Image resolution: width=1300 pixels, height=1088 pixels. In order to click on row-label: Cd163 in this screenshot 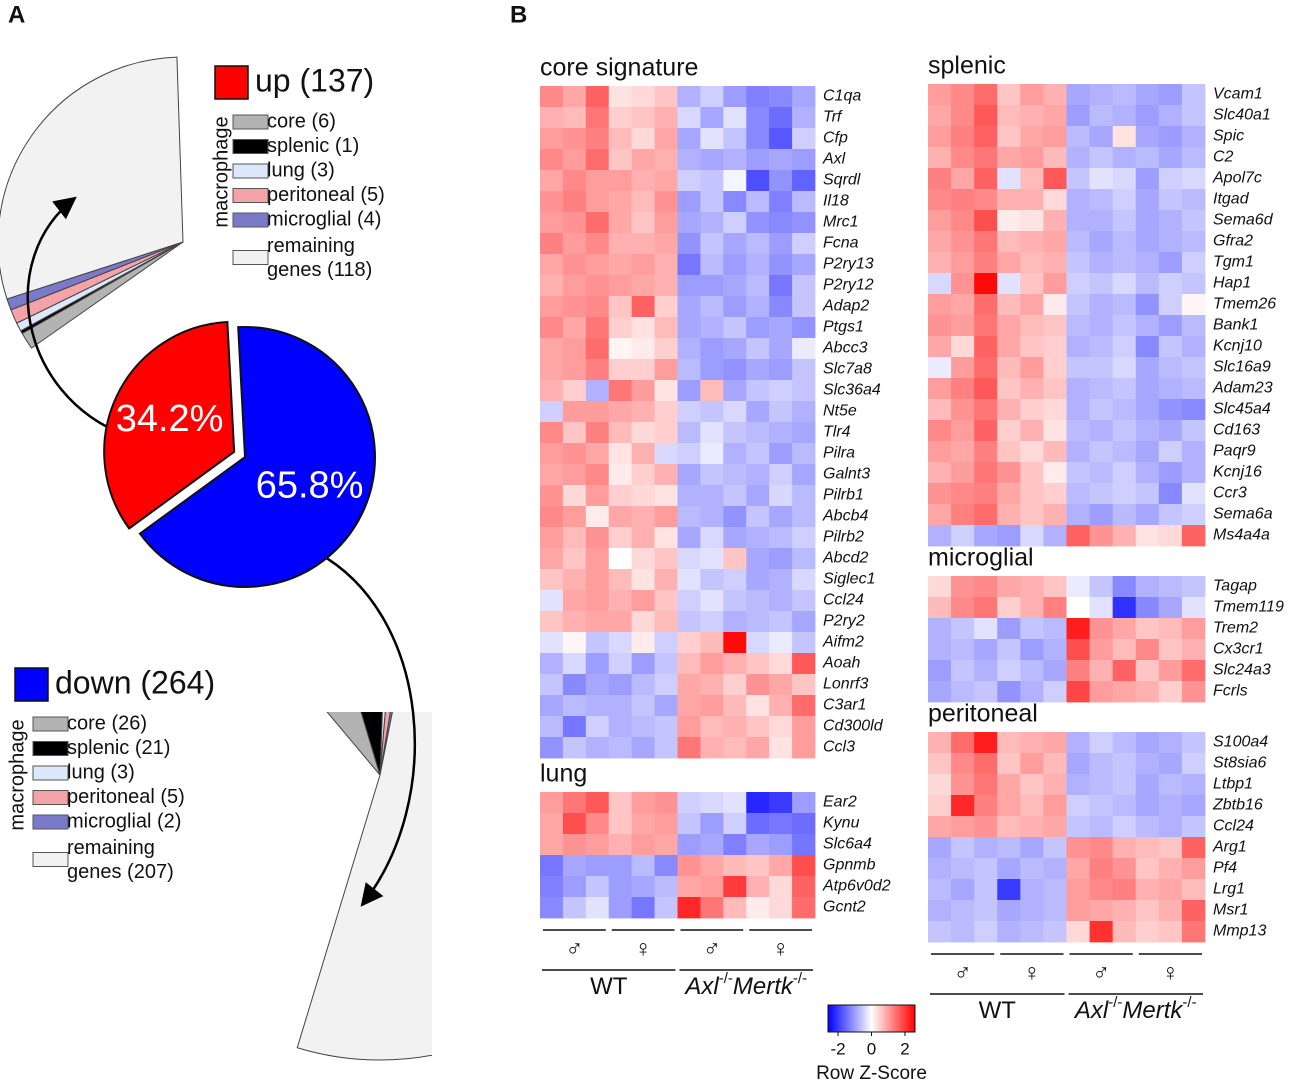, I will do `click(1236, 430)`.